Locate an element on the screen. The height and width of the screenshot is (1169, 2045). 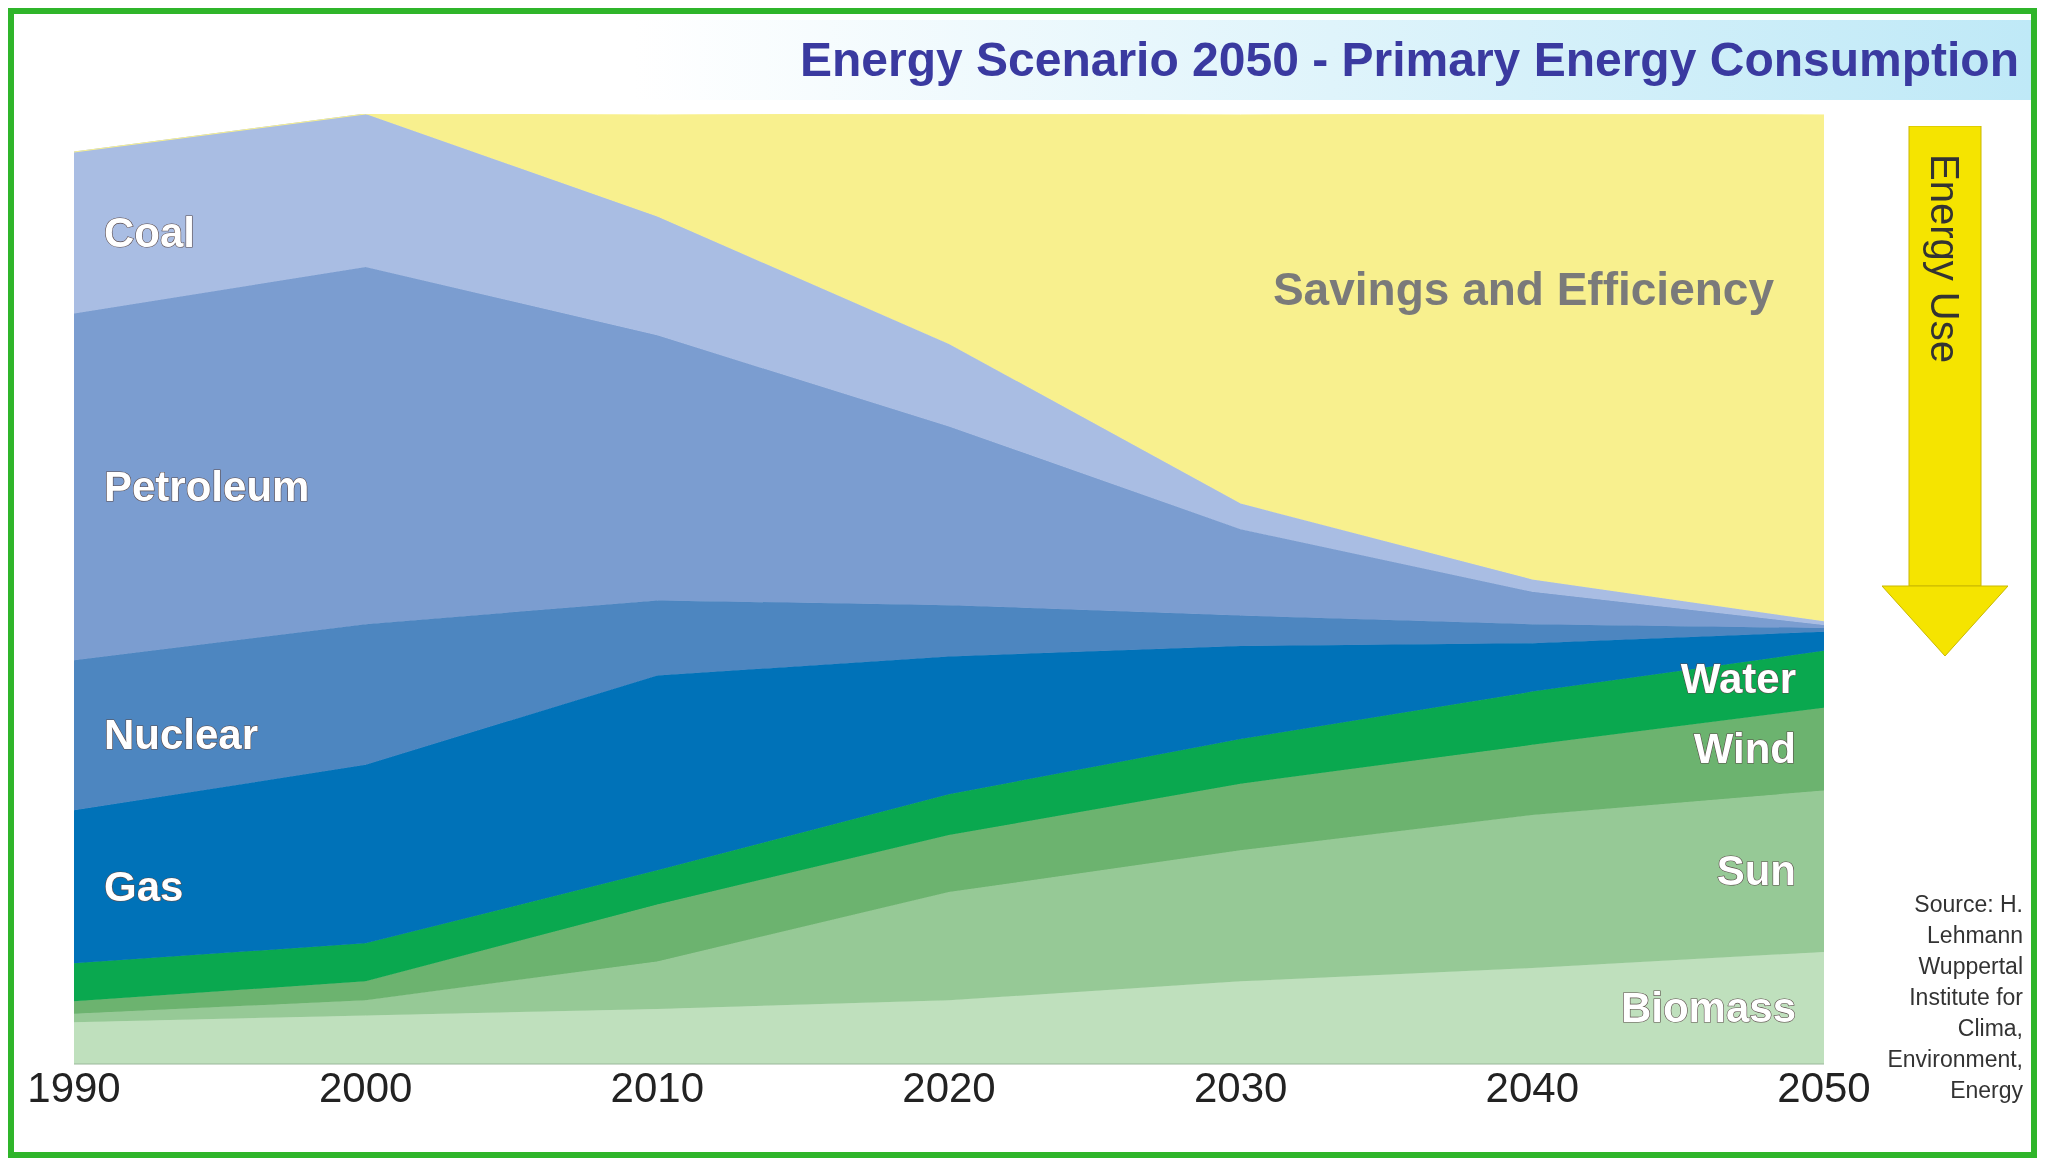
x-tick-label: 2030 is located at coordinates (1240, 1087).